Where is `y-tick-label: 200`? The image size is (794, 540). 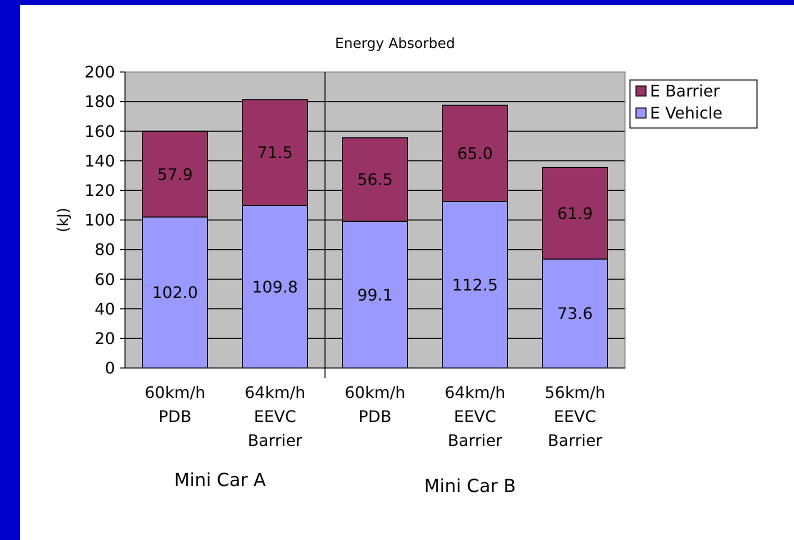
y-tick-label: 200 is located at coordinates (99, 72).